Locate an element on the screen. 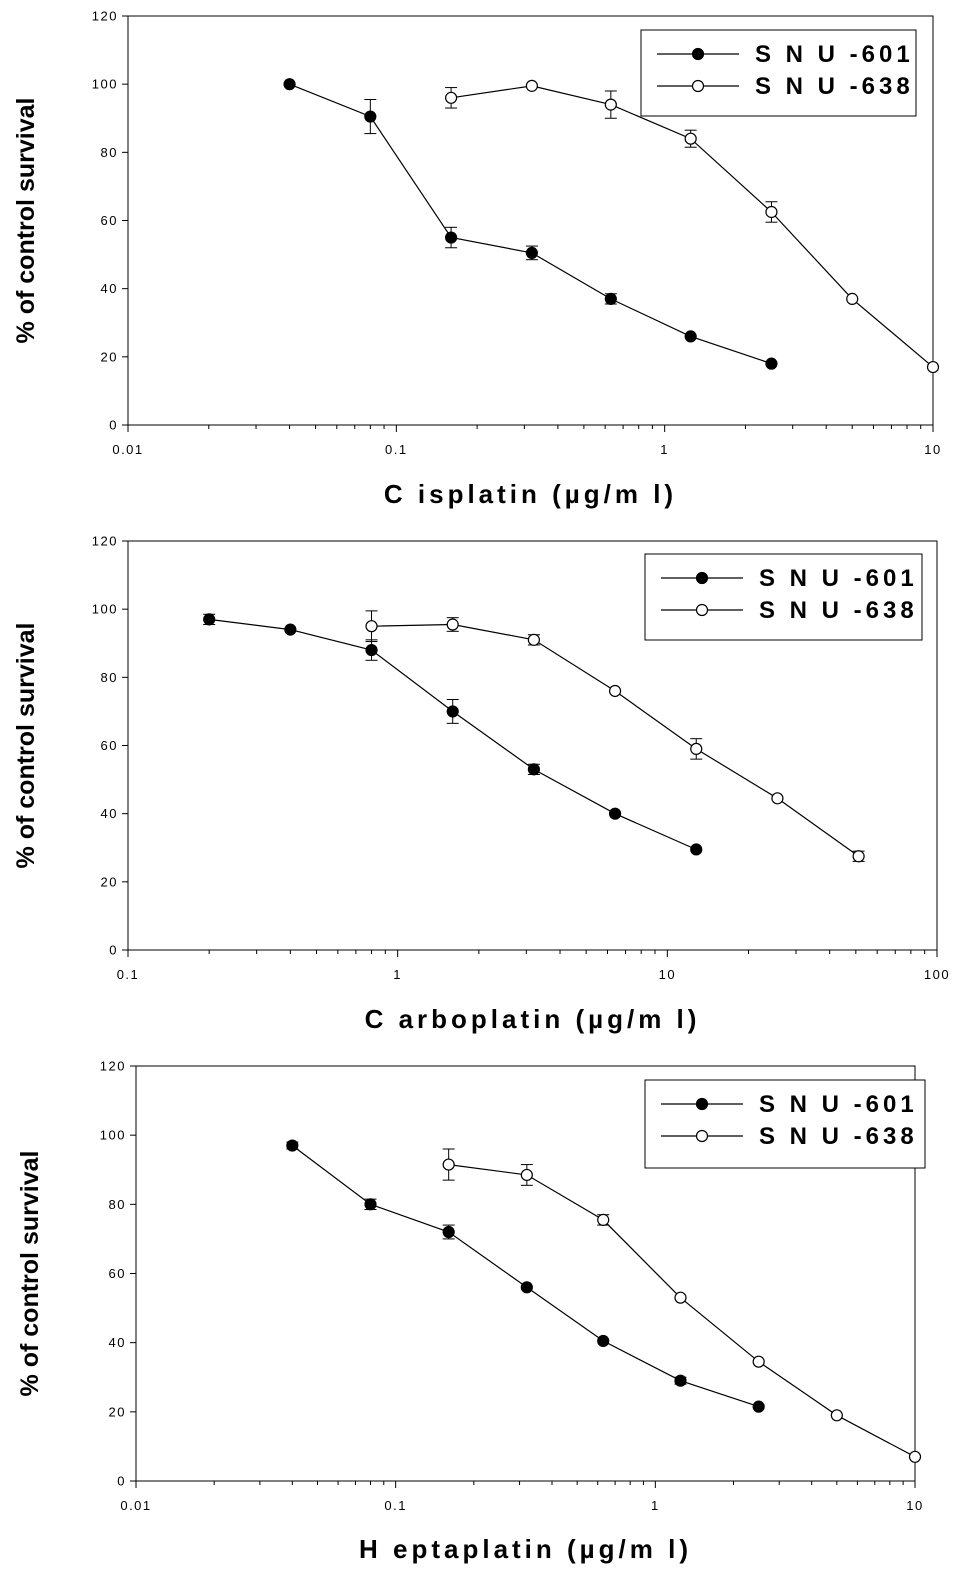 This screenshot has width=965, height=1590. x-axis-title: H eptaplatin (µg/m l) is located at coordinates (525, 1549).